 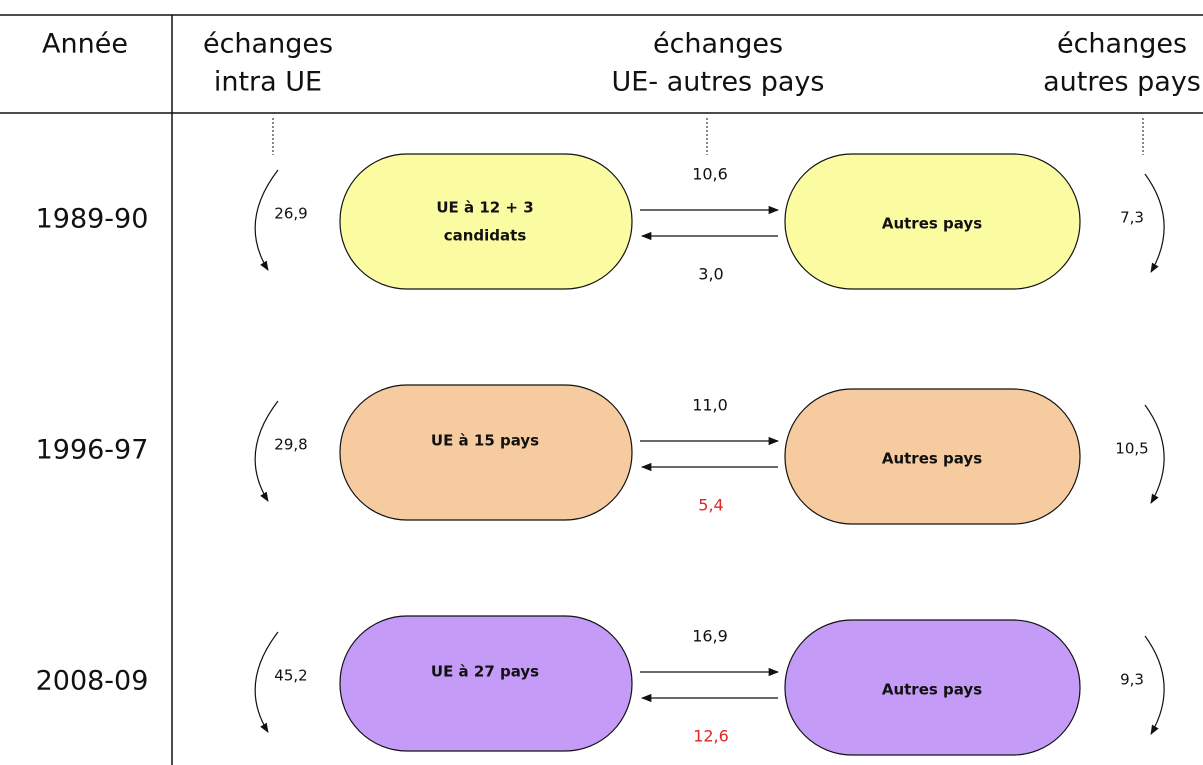 What do you see at coordinates (92, 681) in the screenshot?
I see `year: 2008-09` at bounding box center [92, 681].